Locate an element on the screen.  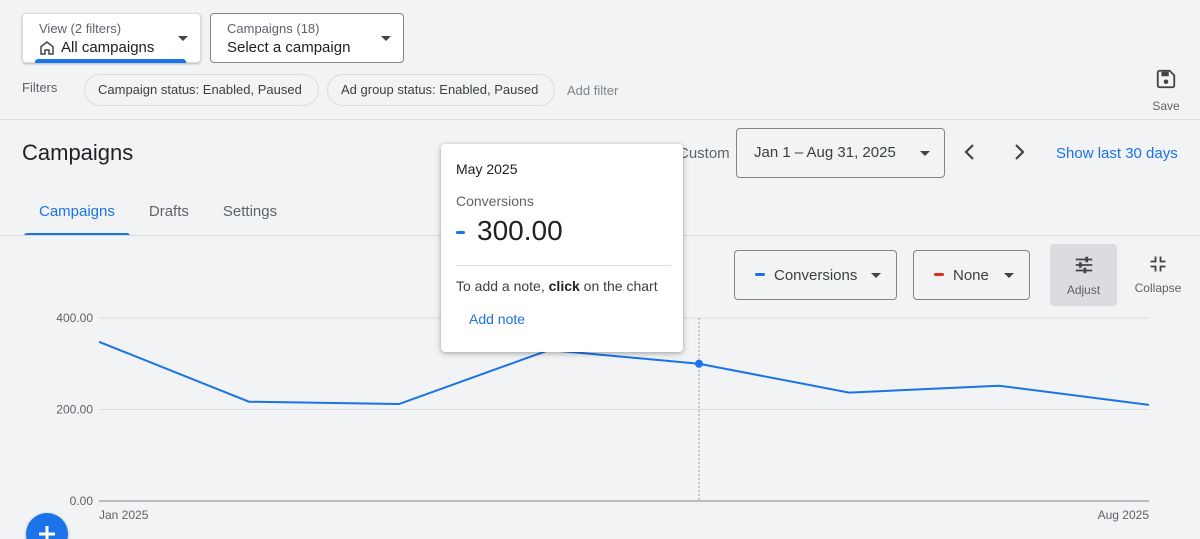
filter-chip-campaign-status: Campaign status: Enabled, Paused is located at coordinates (201, 90).